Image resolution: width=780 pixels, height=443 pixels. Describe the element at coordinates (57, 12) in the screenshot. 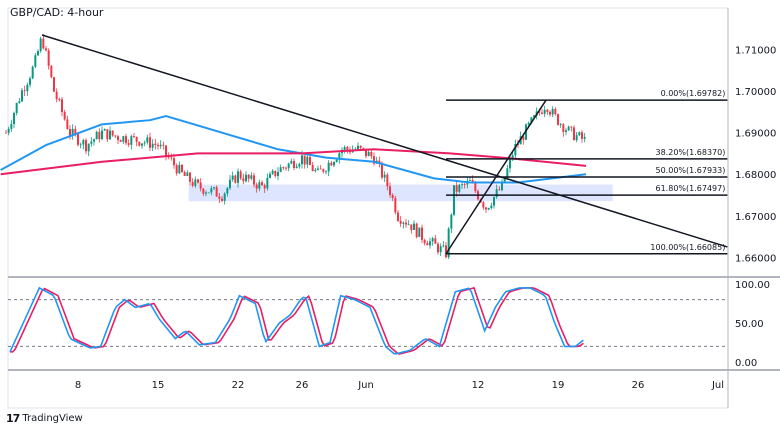

I see `chart-title: GBP/CAD: 4-hour` at that location.